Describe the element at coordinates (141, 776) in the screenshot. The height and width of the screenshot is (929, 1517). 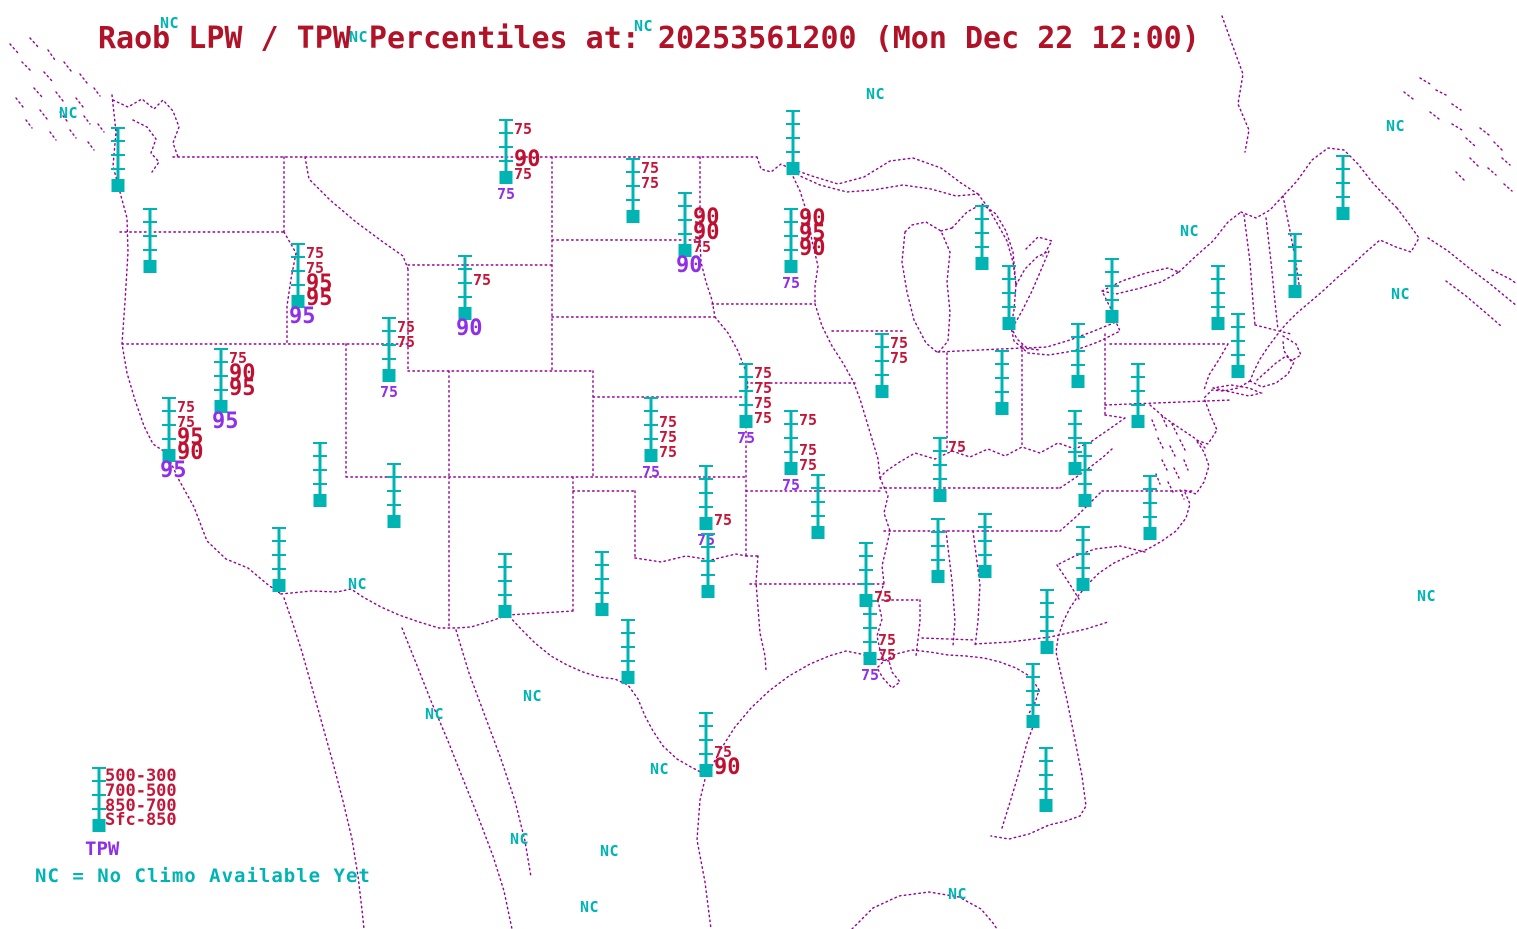
I see `legend-layer-500-300: 500-300` at that location.